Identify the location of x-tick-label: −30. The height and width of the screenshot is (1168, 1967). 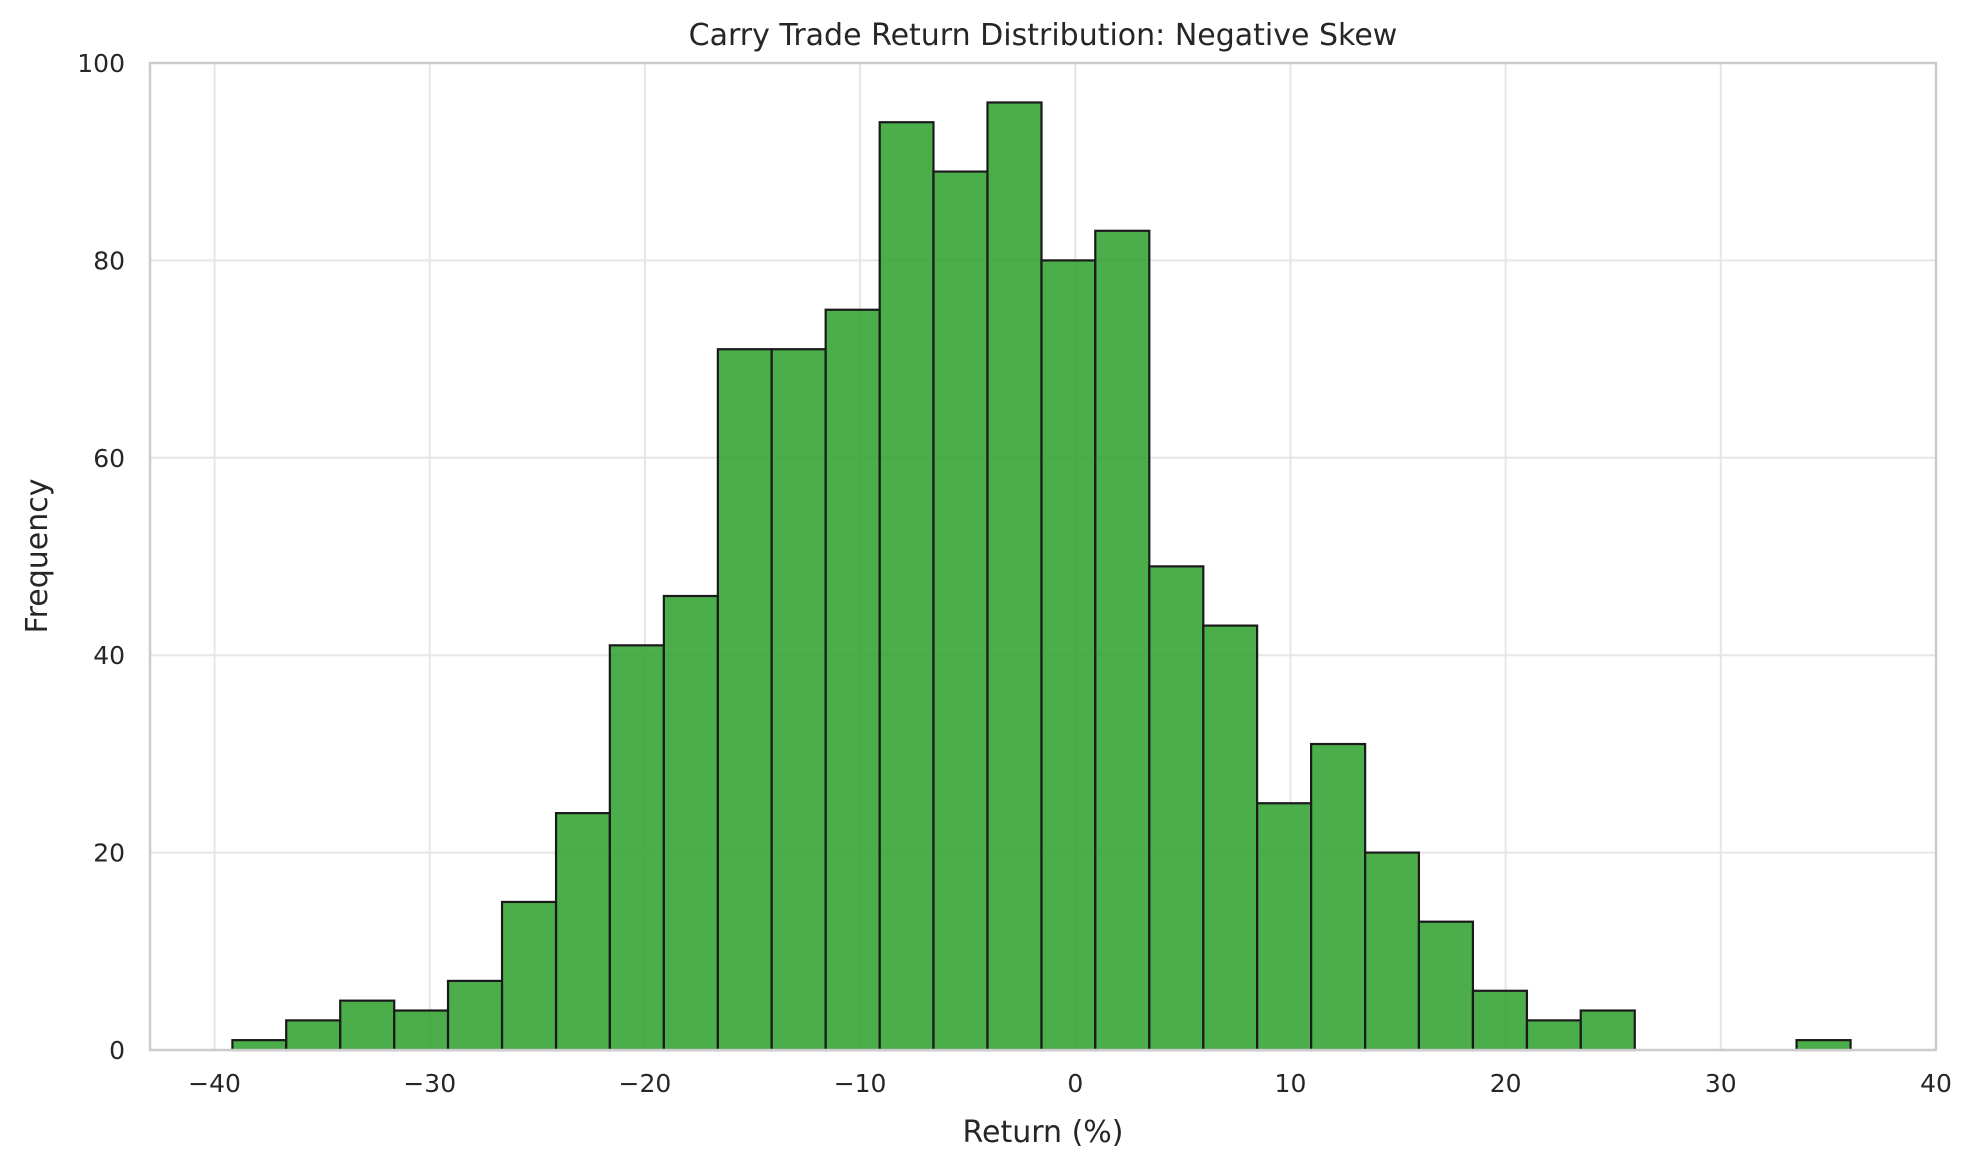
(429, 1083).